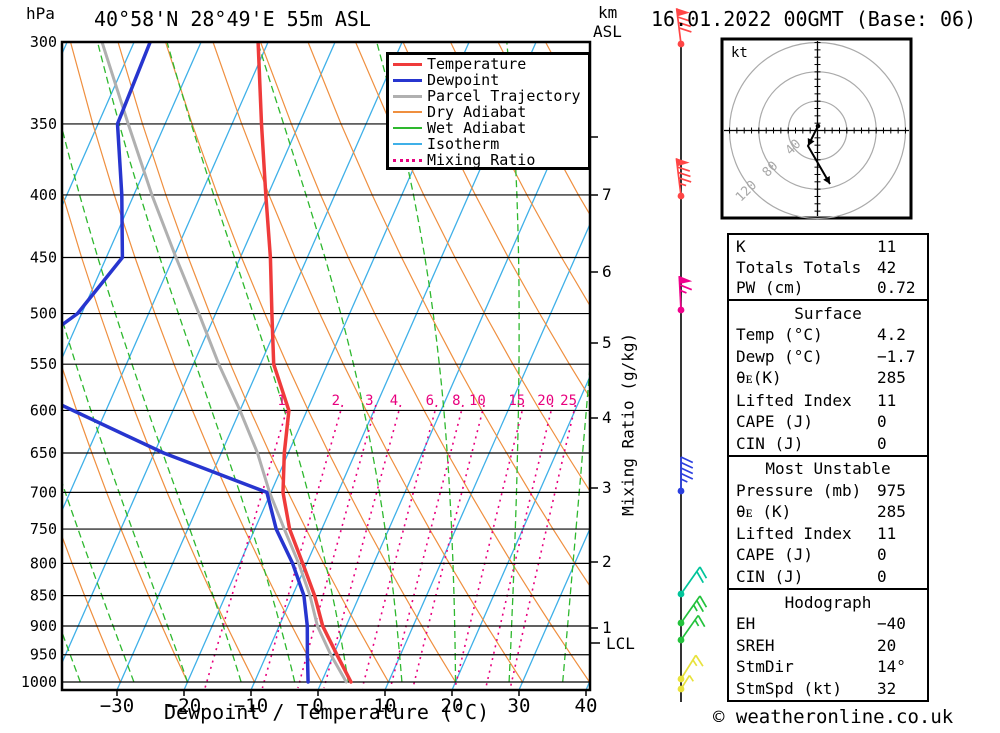 The height and width of the screenshot is (733, 1000). Describe the element at coordinates (770, 443) in the screenshot. I see `row-label: CIN (J)` at that location.